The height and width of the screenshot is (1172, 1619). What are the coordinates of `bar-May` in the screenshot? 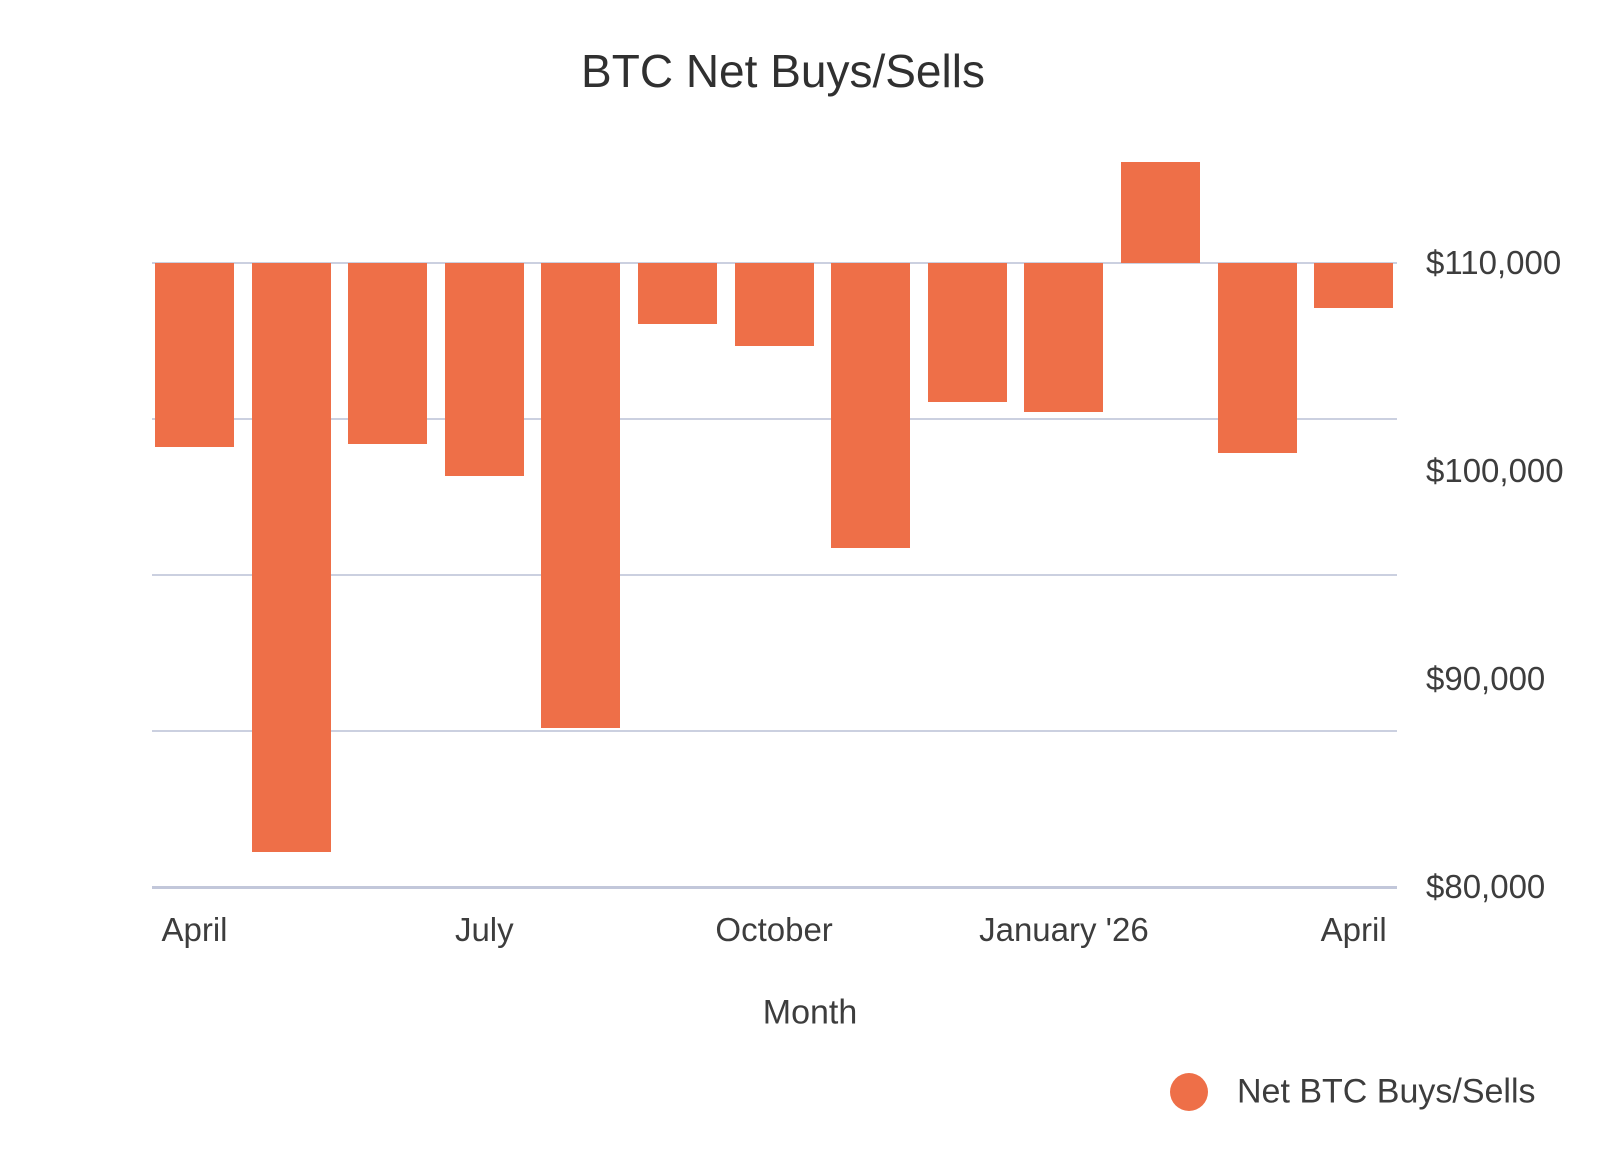 It's located at (291, 557).